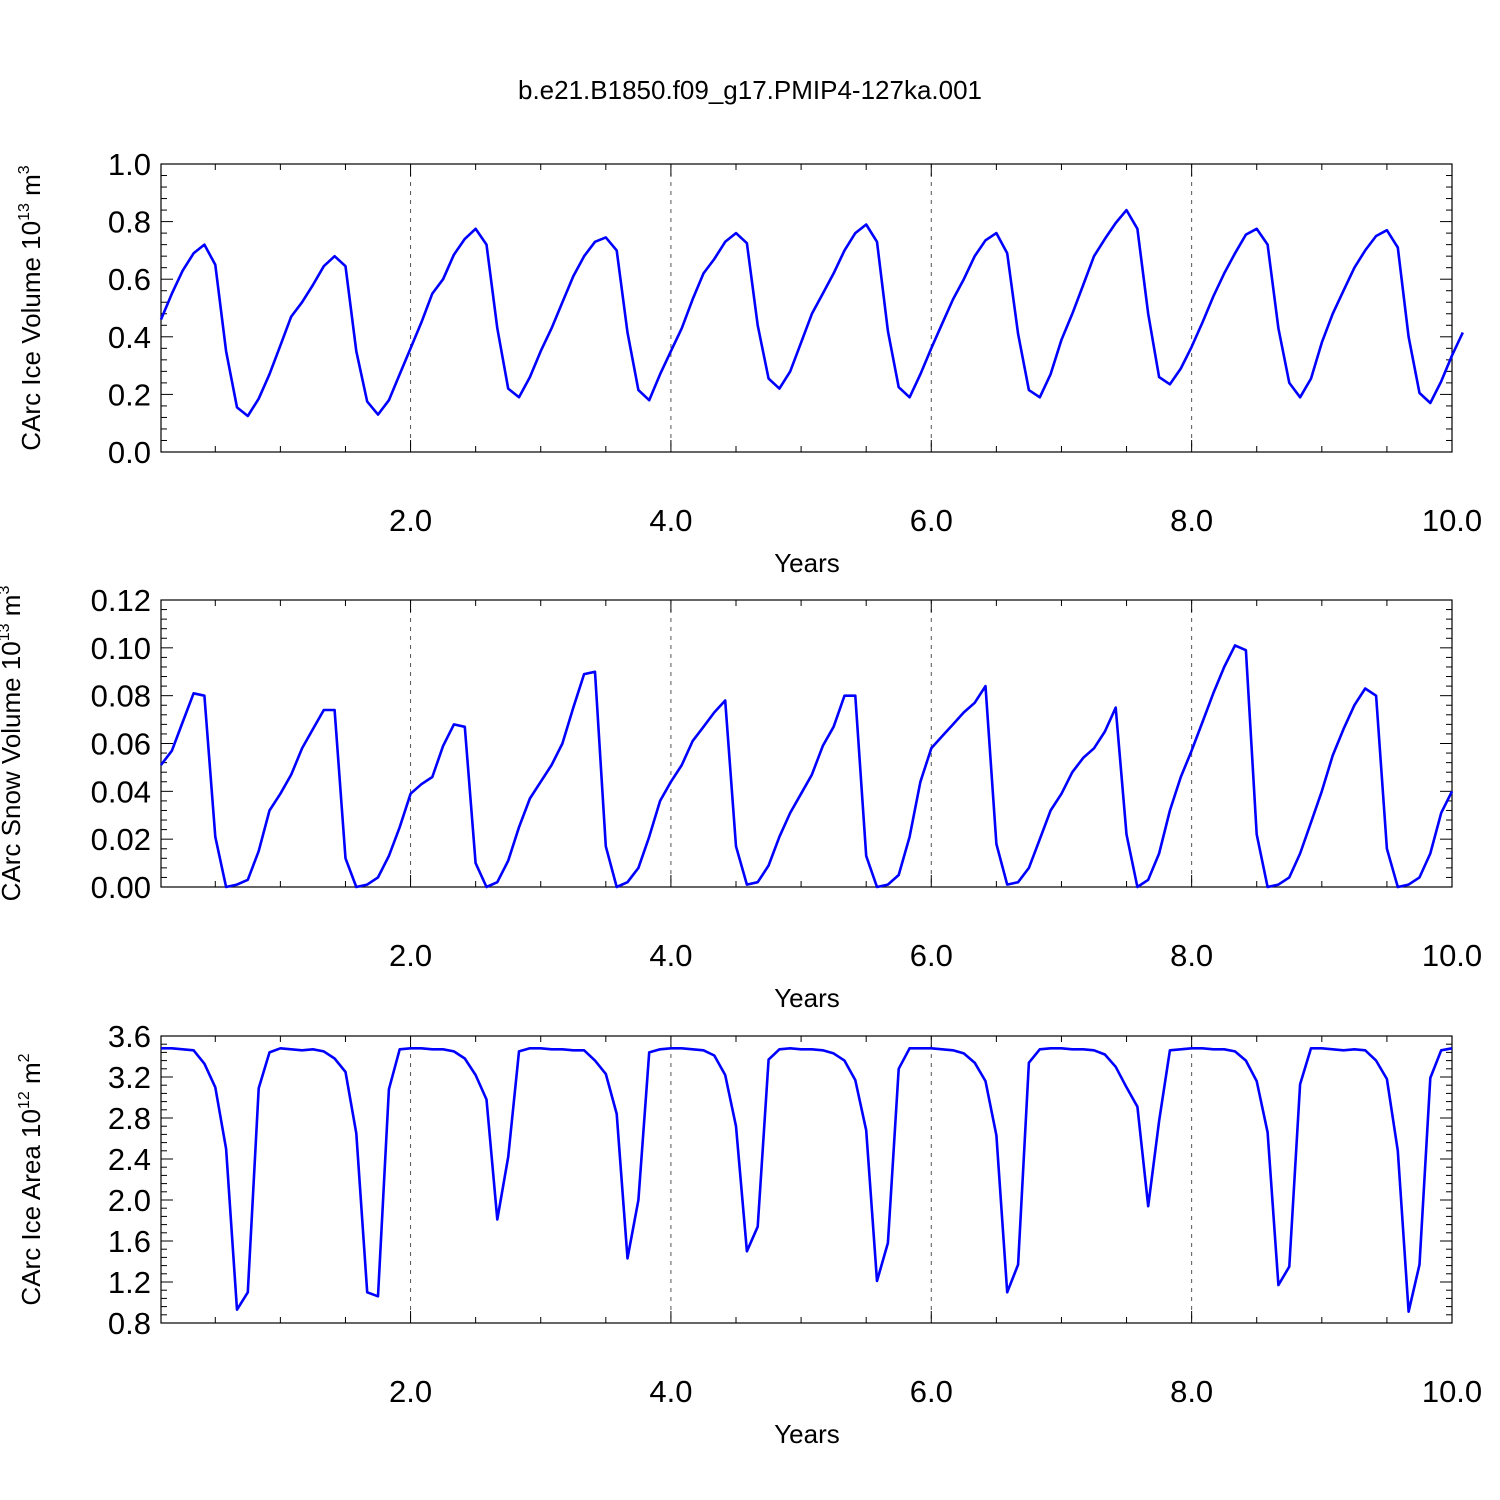 This screenshot has height=1500, width=1500. What do you see at coordinates (24, 1100) in the screenshot?
I see `y-axis-label-sup: 12` at bounding box center [24, 1100].